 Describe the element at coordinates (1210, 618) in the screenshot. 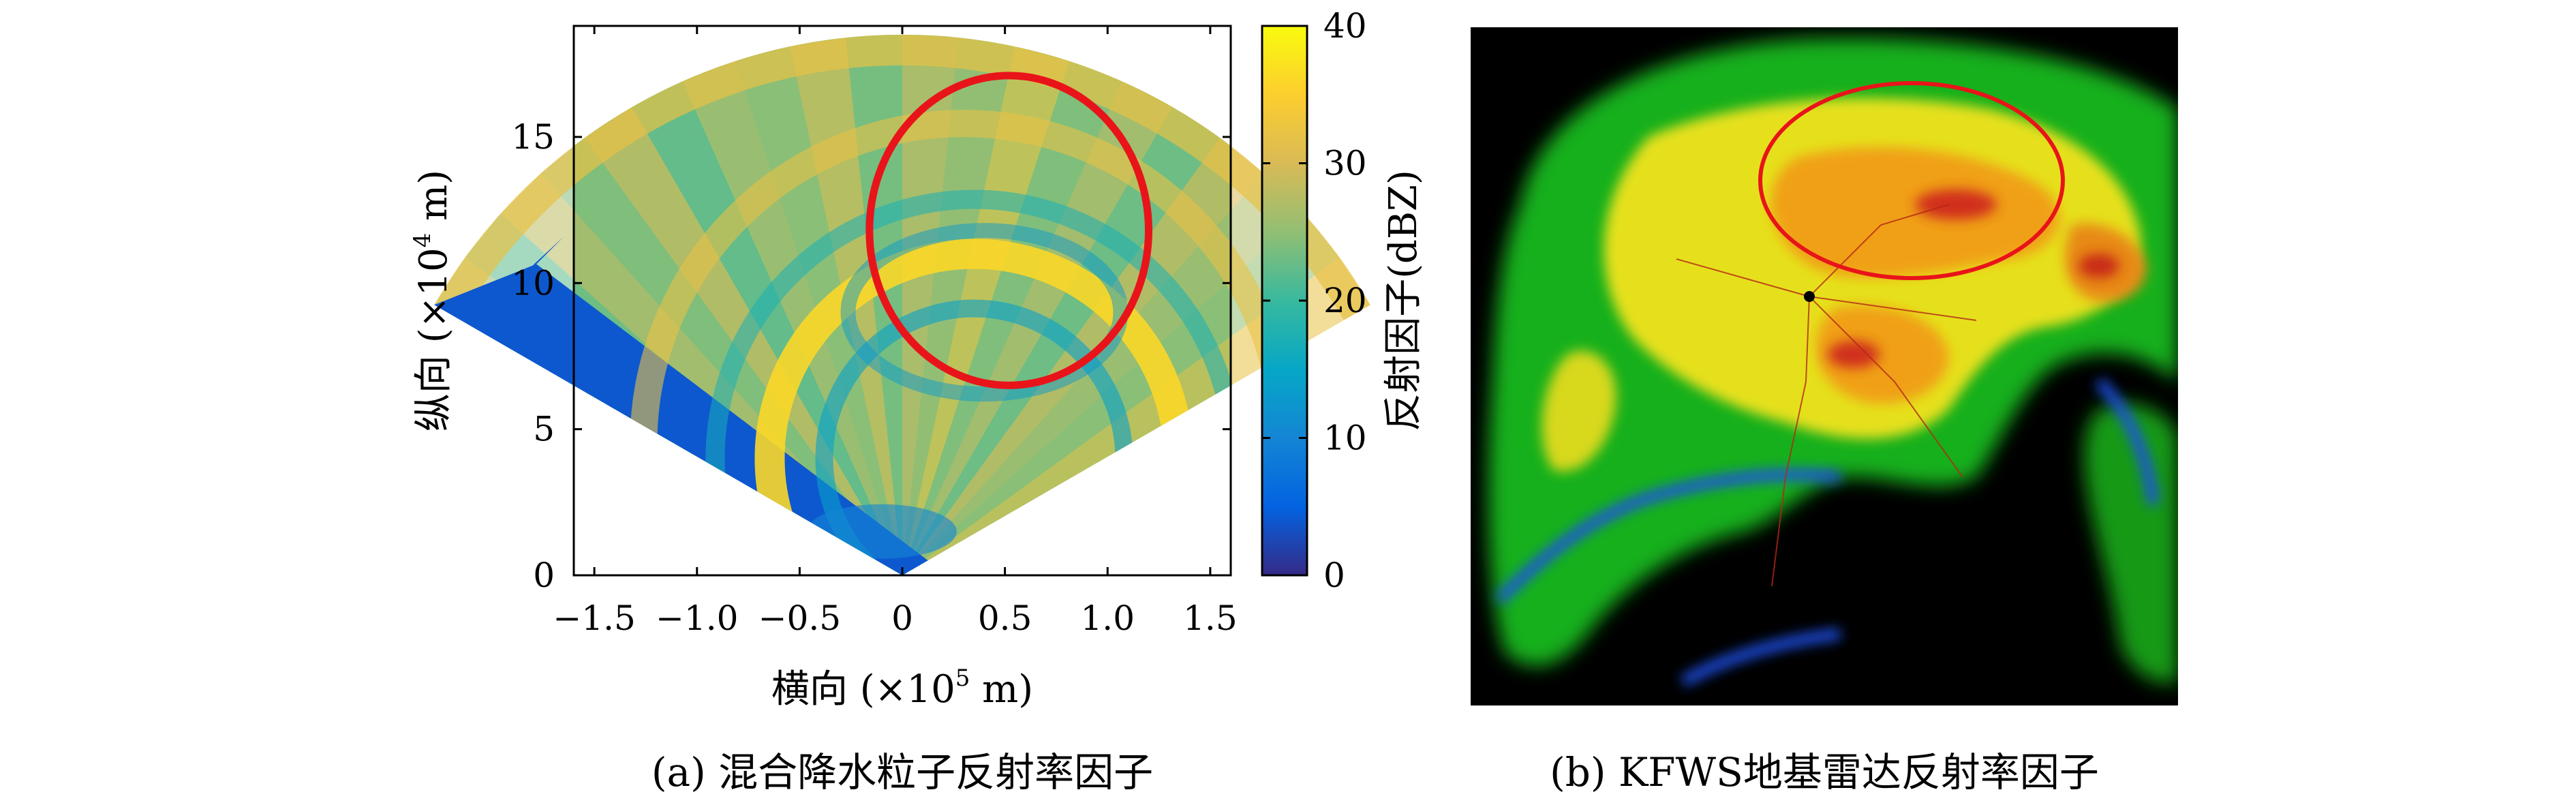

I see `x-tick-label: 1.5` at that location.